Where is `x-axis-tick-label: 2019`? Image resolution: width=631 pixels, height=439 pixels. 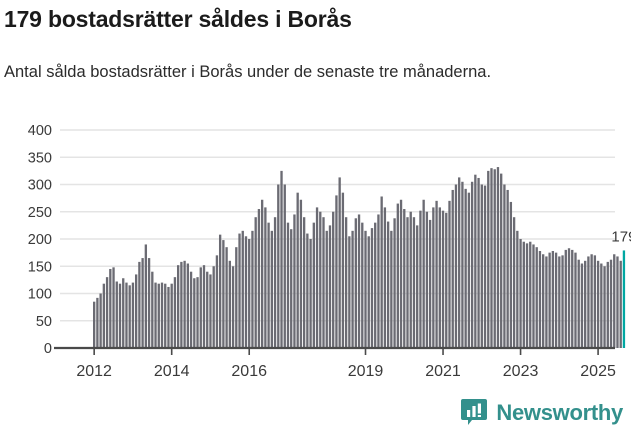
x-axis-tick-label: 2019 is located at coordinates (366, 371).